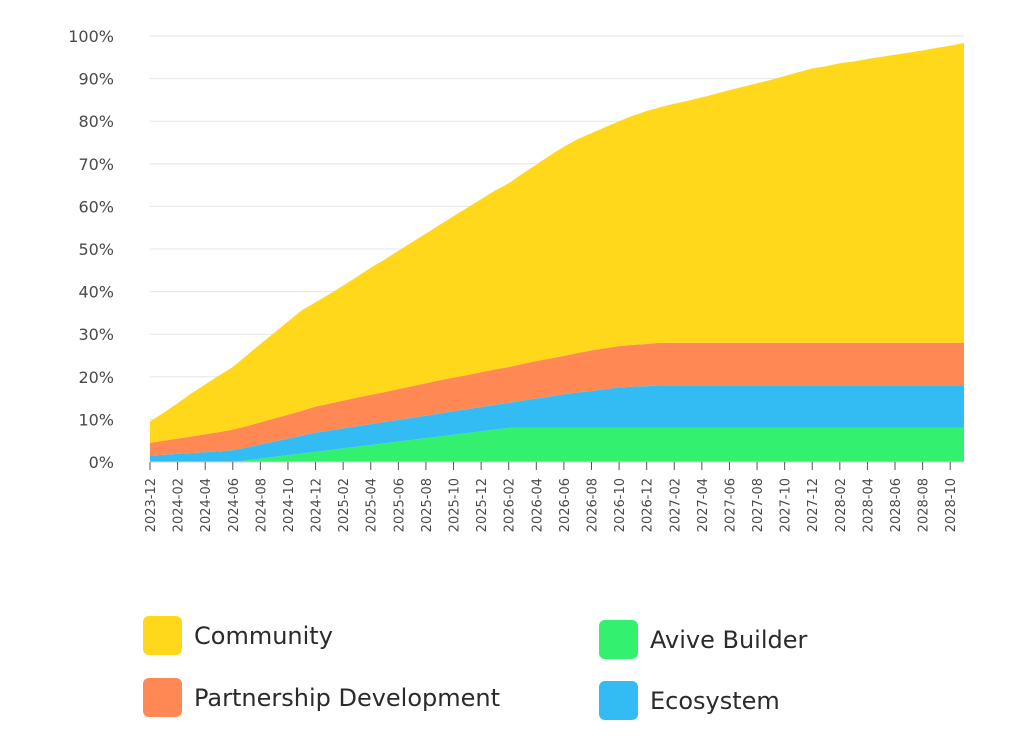 This screenshot has width=1009, height=750. Describe the element at coordinates (786, 505) in the screenshot. I see `x-tick-label: 2027-10` at that location.